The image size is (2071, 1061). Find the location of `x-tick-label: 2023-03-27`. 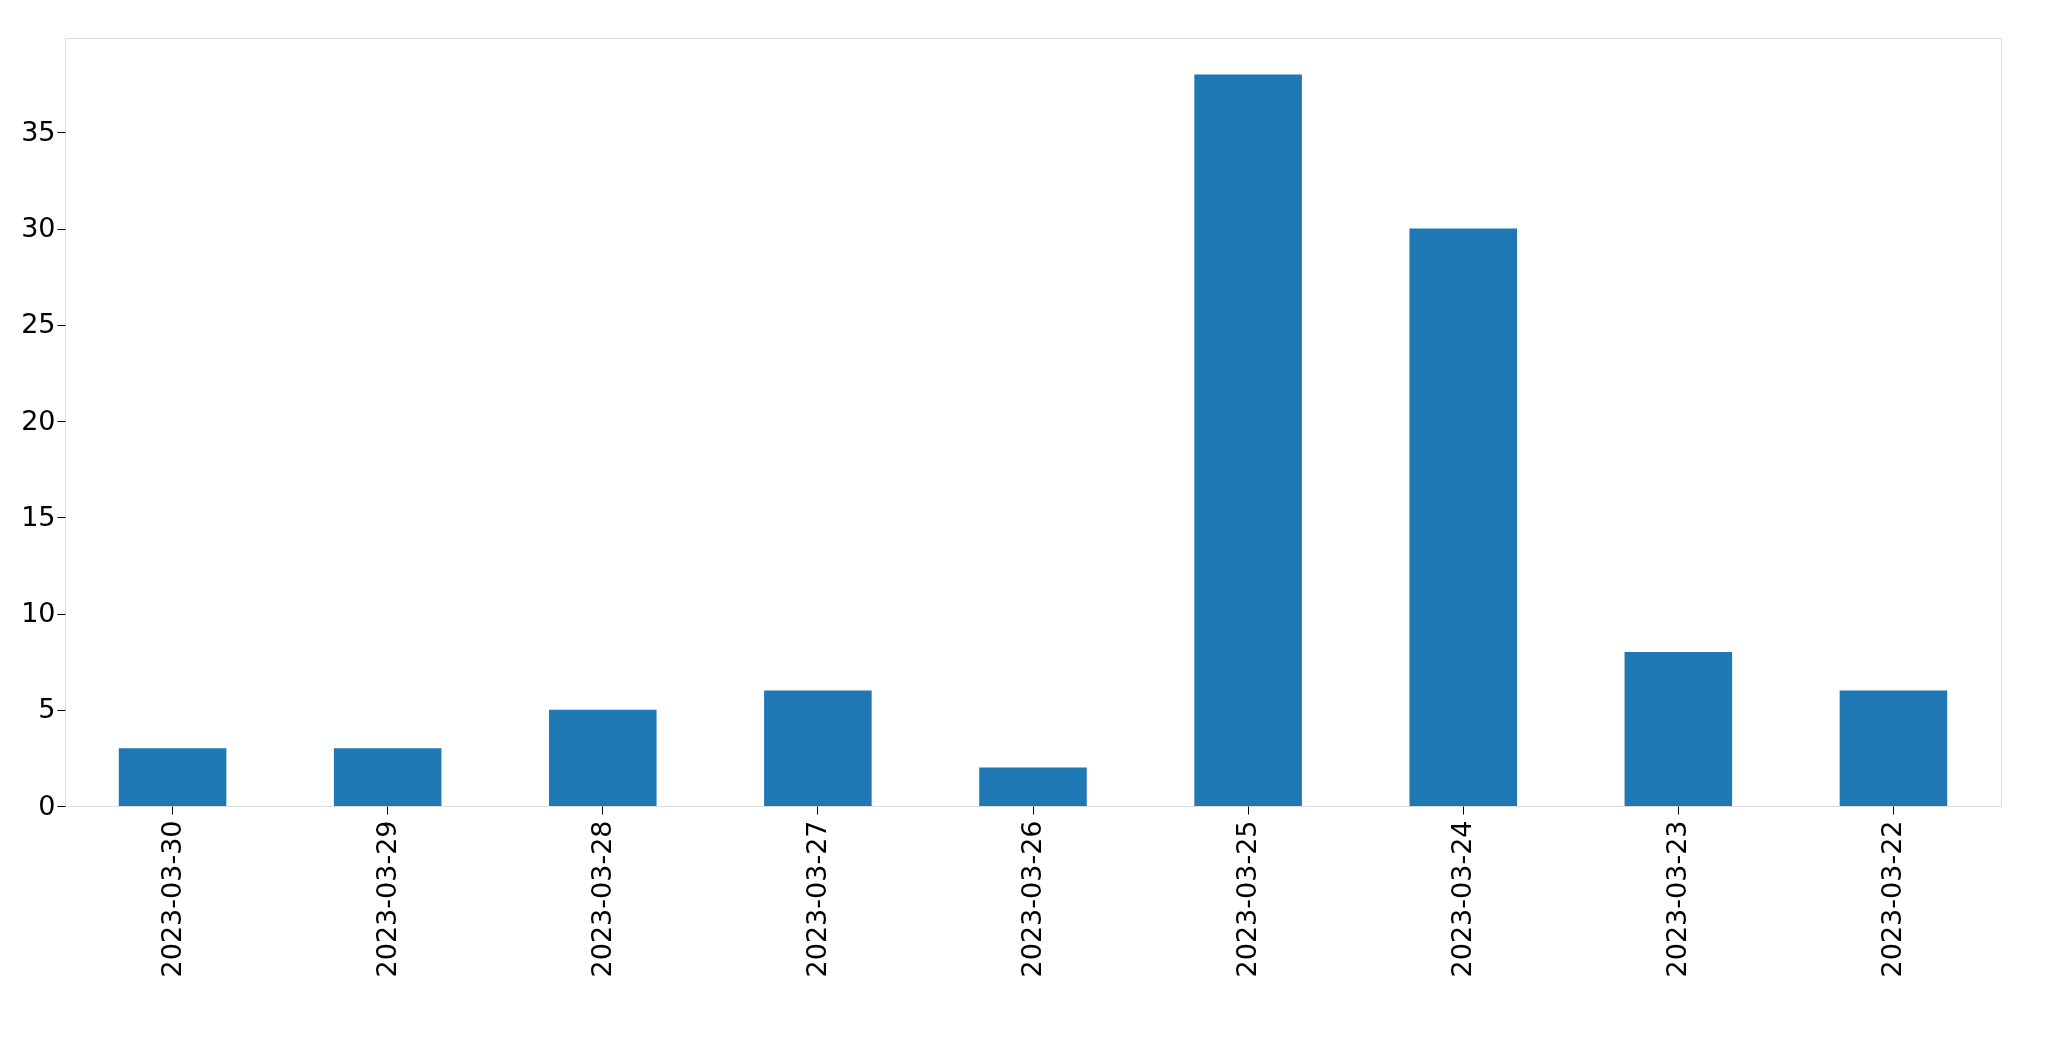

x-tick-label: 2023-03-27 is located at coordinates (816, 899).